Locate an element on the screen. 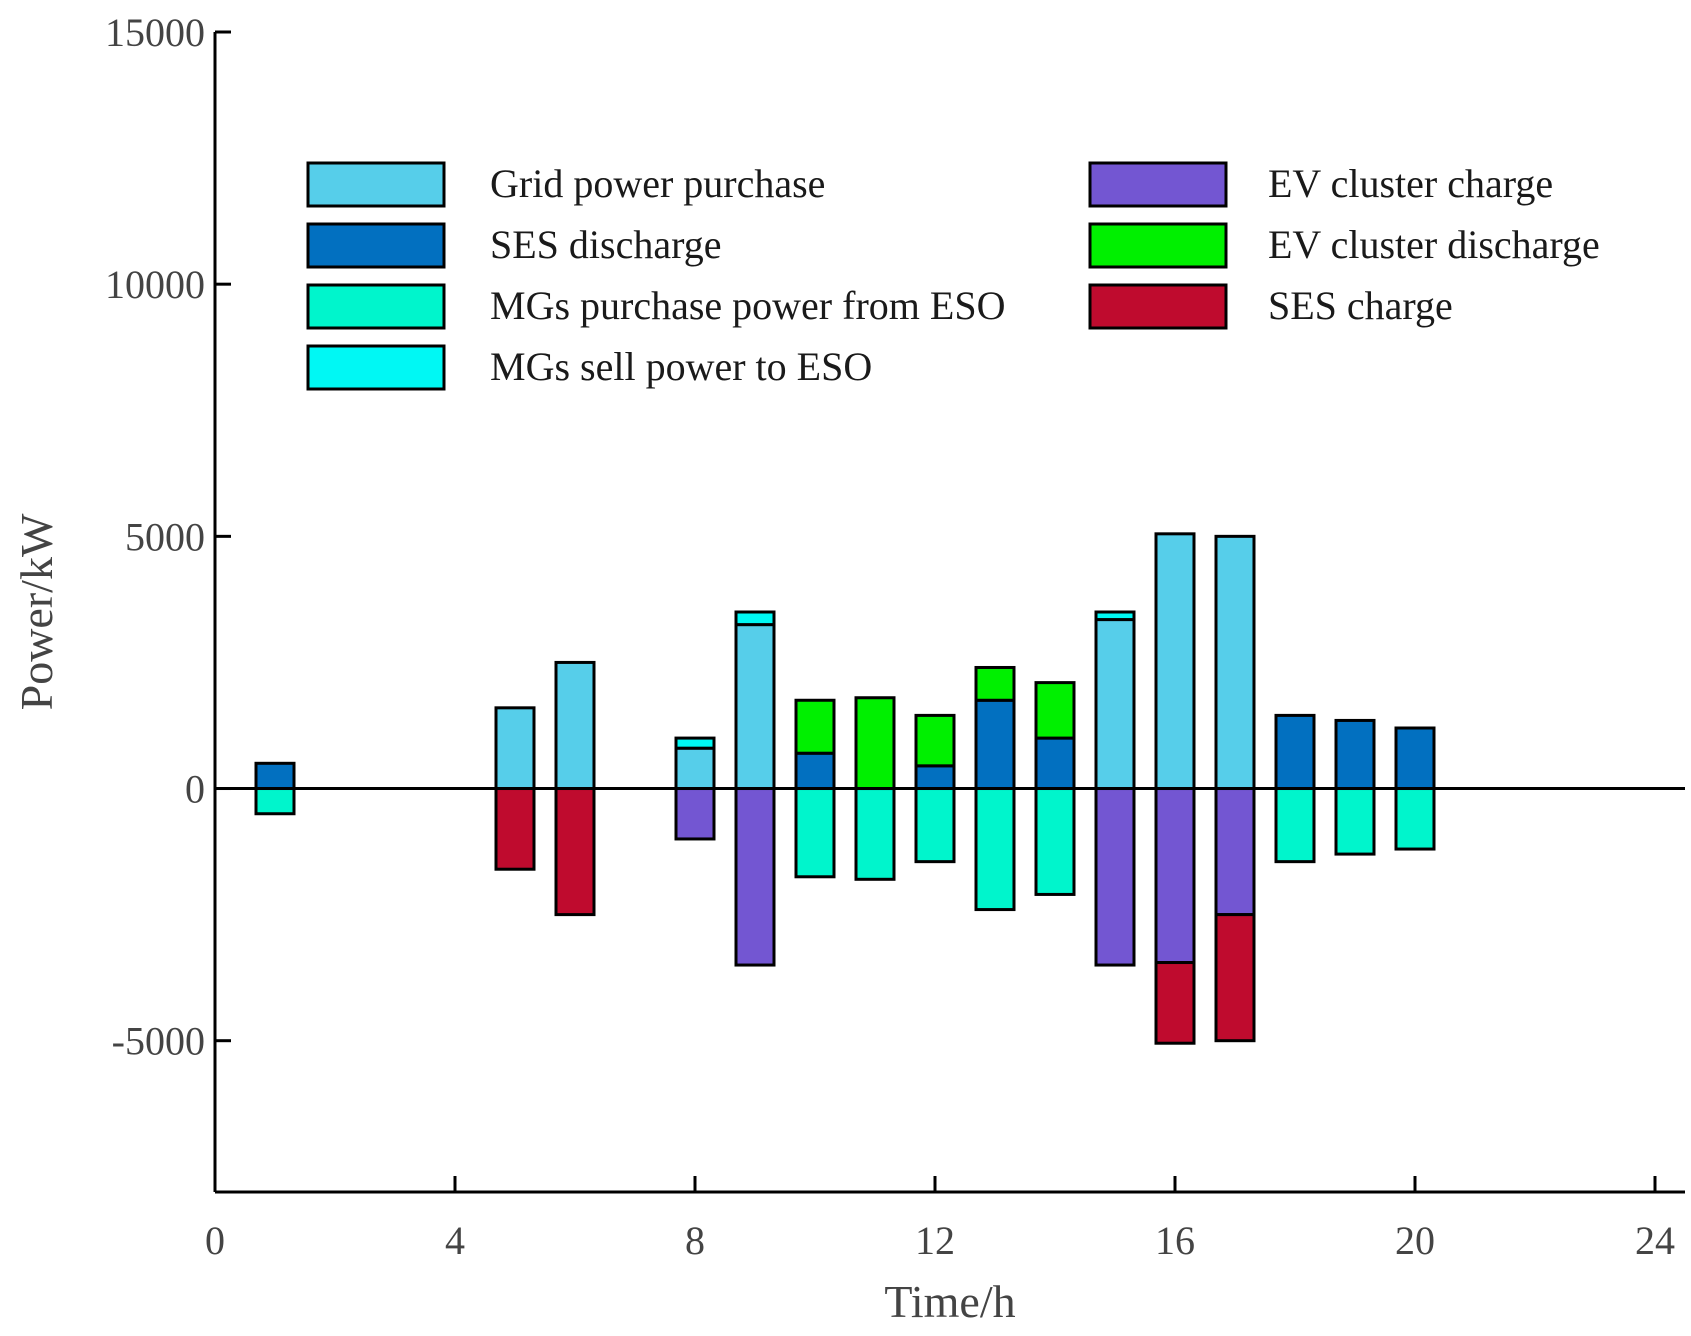 This screenshot has width=1691, height=1336. legend-label-ses-charge: SES charge is located at coordinates (1360, 305).